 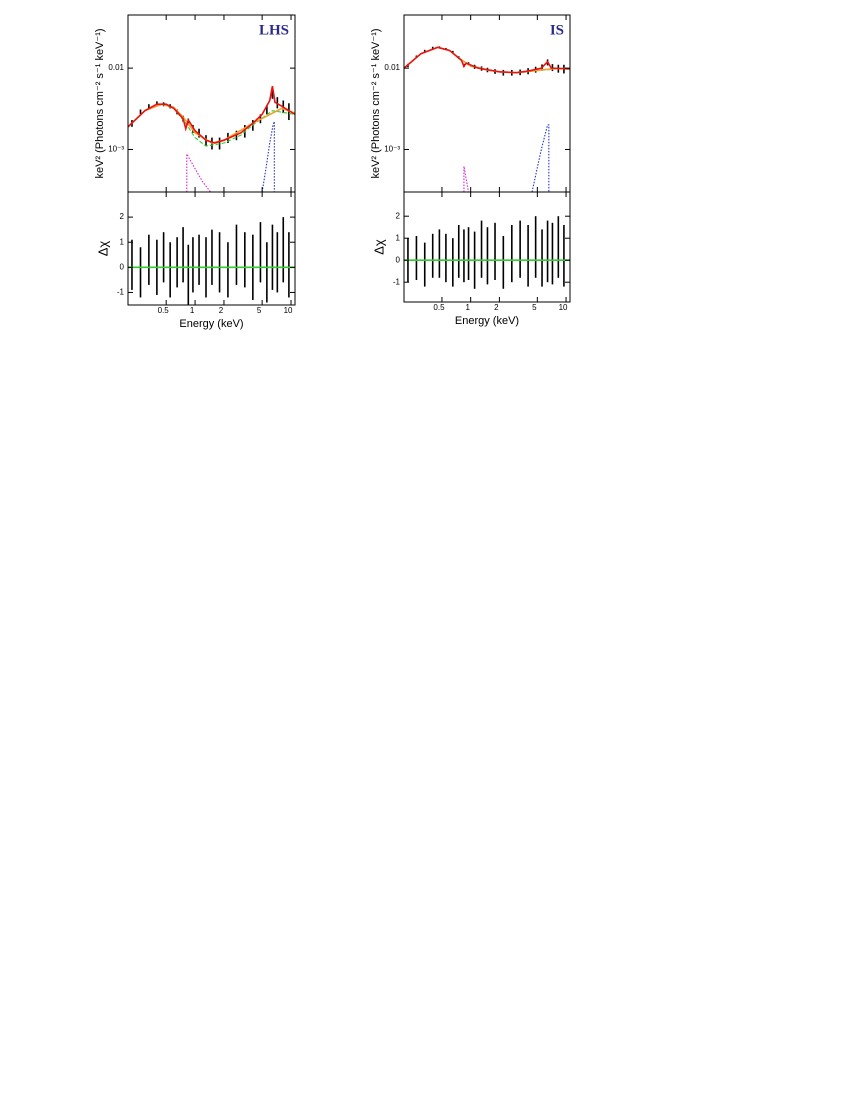 I want to click on panel-label: LHS, so click(x=274, y=30).